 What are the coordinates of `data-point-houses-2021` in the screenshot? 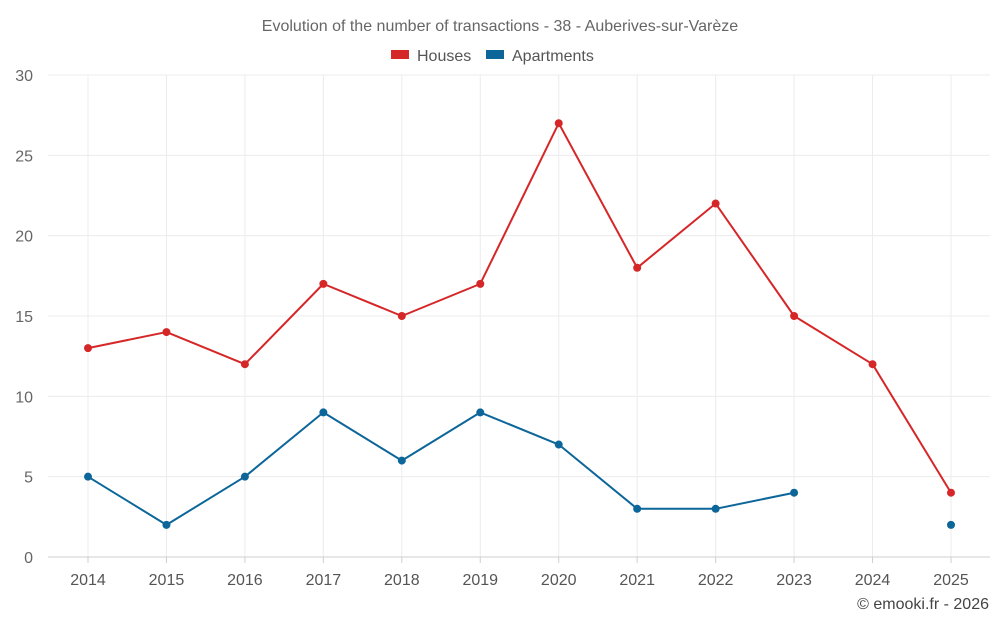 It's located at (637, 267).